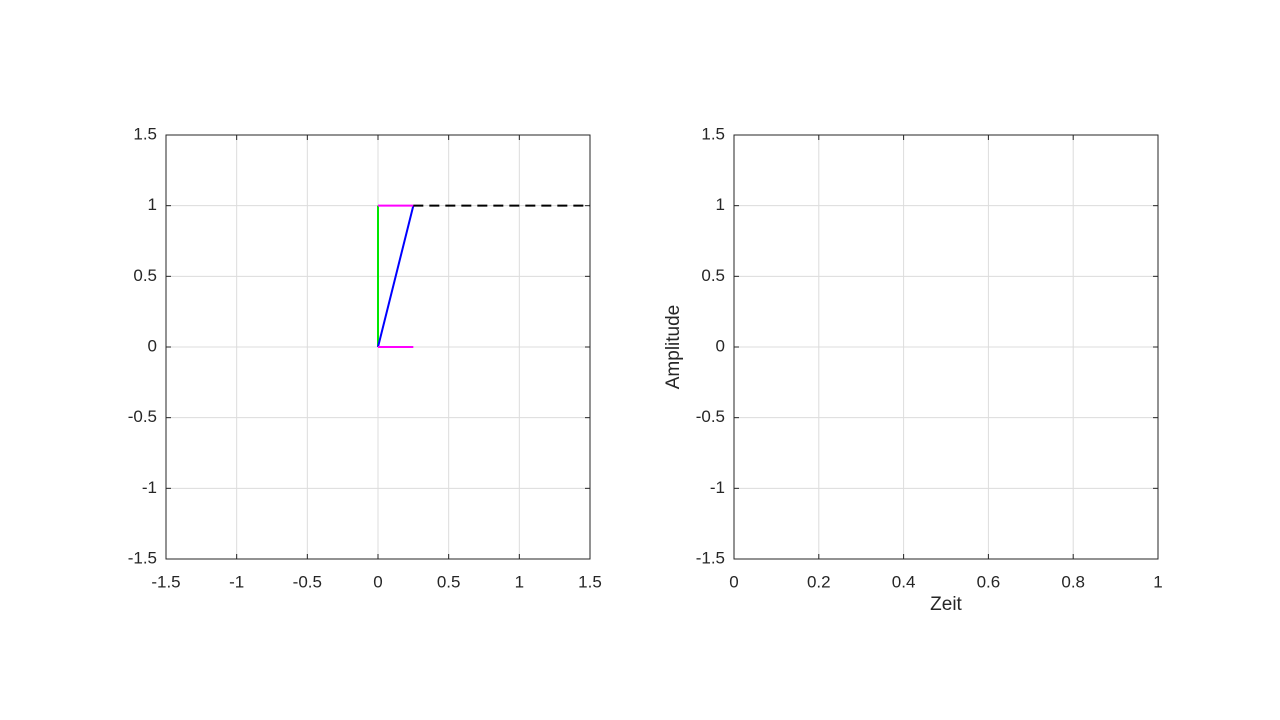 The width and height of the screenshot is (1280, 720). What do you see at coordinates (673, 347) in the screenshot?
I see `y-axis-label: Amplitude` at bounding box center [673, 347].